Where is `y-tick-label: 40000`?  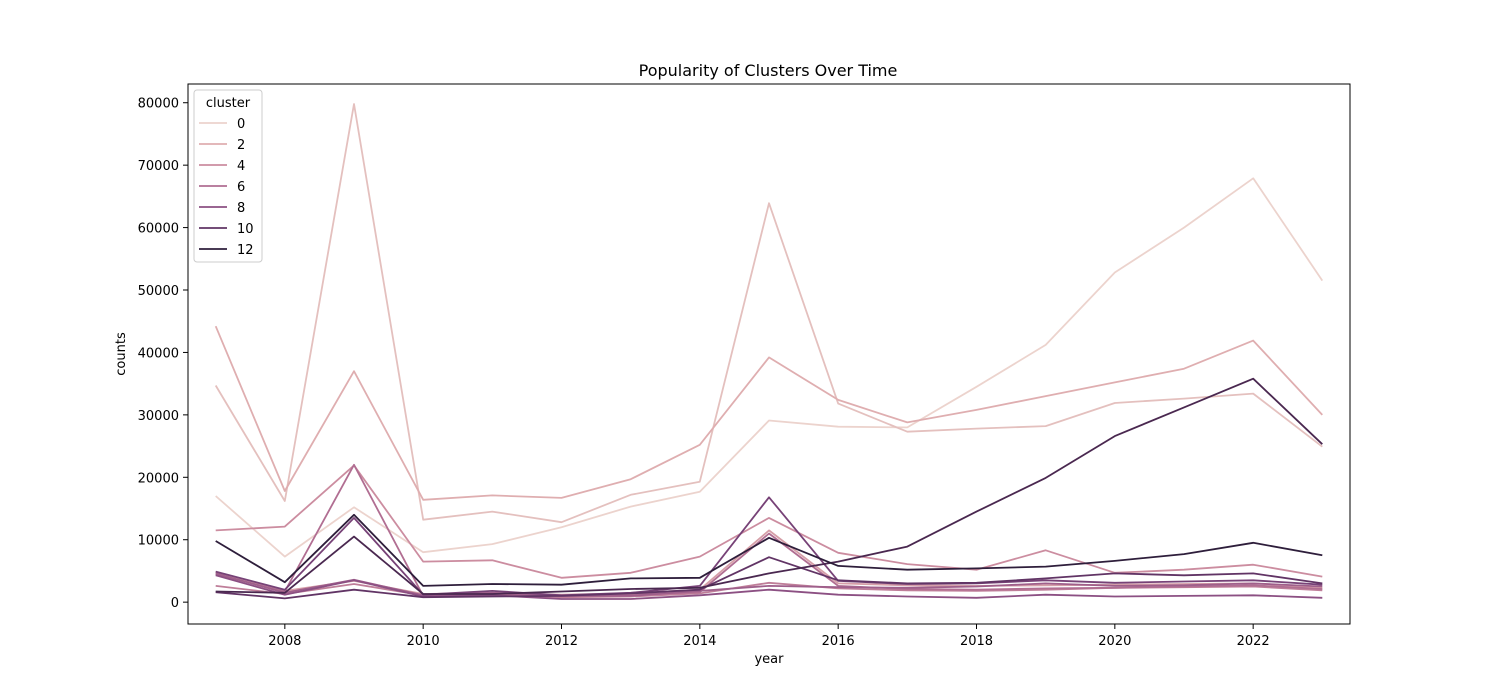 y-tick-label: 40000 is located at coordinates (158, 353).